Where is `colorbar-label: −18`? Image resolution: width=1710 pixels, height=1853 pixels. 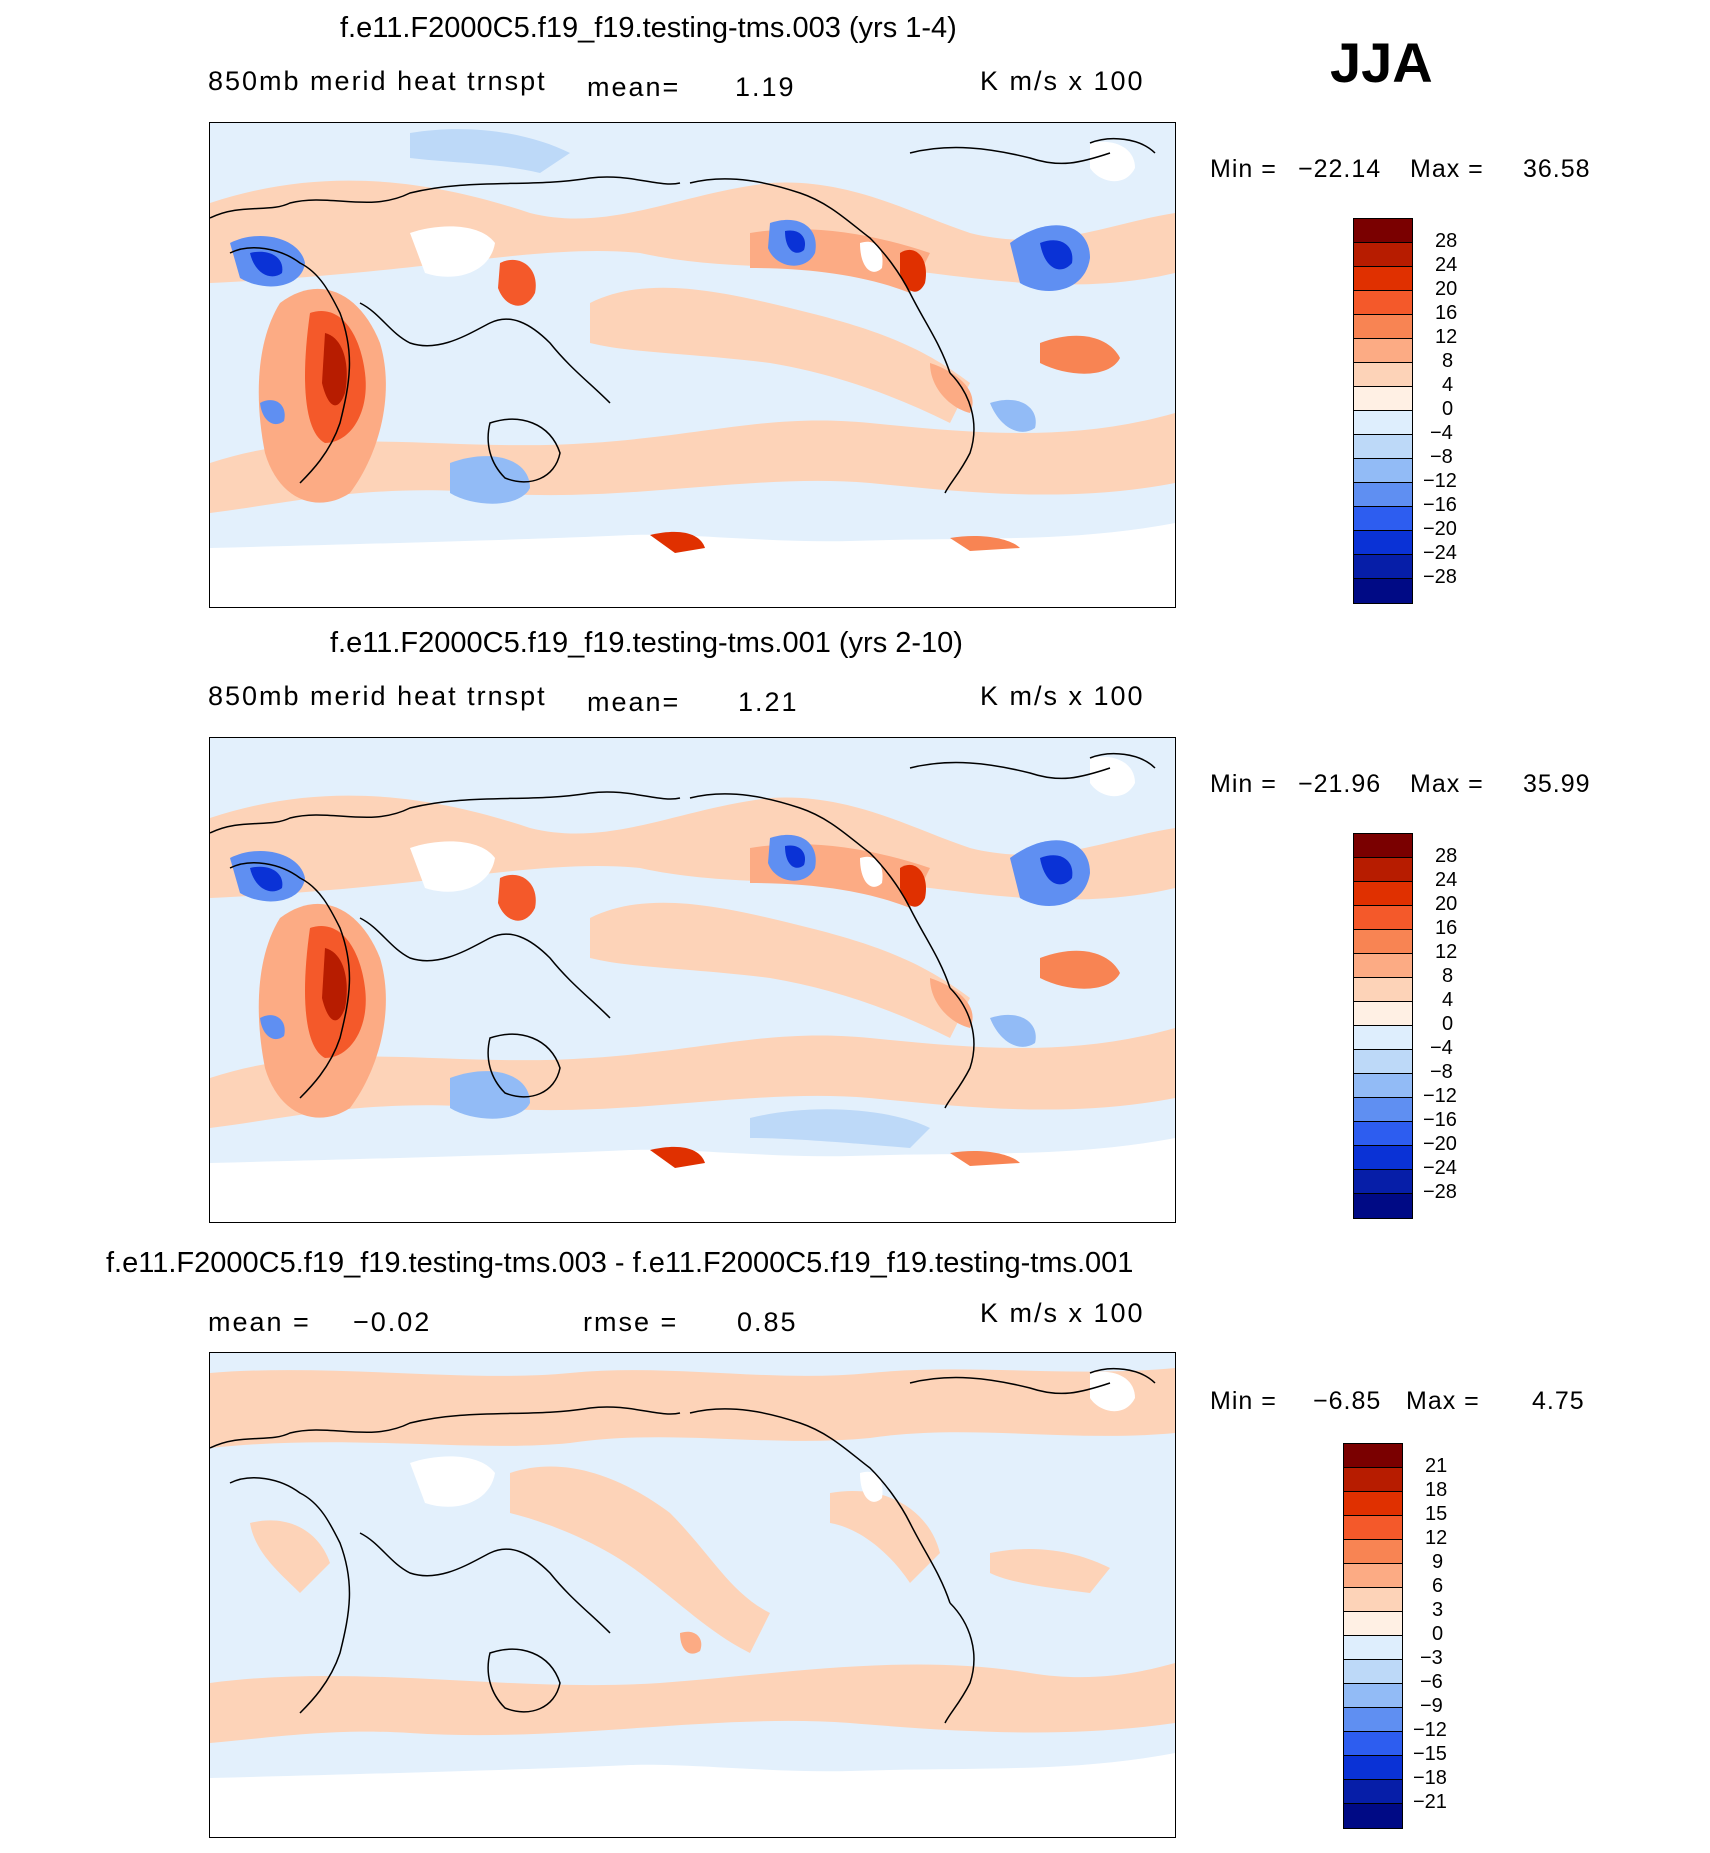 colorbar-label: −18 is located at coordinates (1430, 1778).